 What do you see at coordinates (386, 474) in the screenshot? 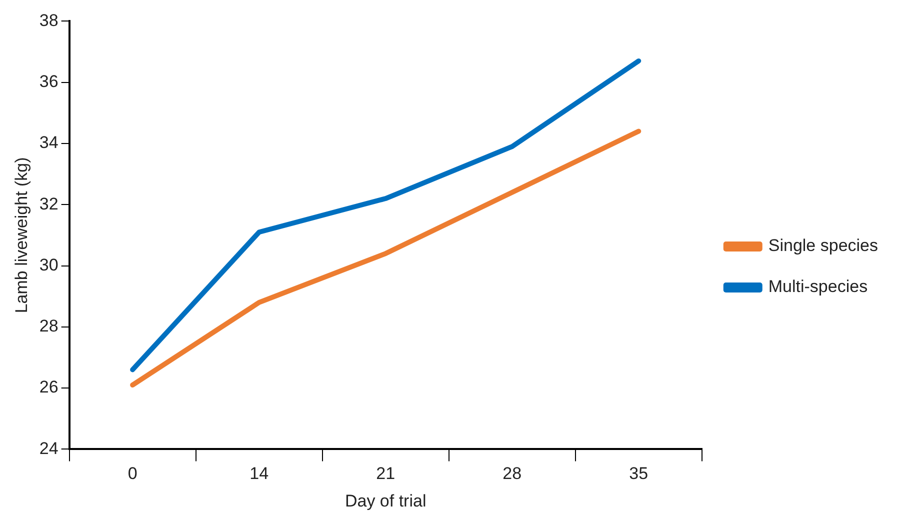
I see `x-tick-label: 21` at bounding box center [386, 474].